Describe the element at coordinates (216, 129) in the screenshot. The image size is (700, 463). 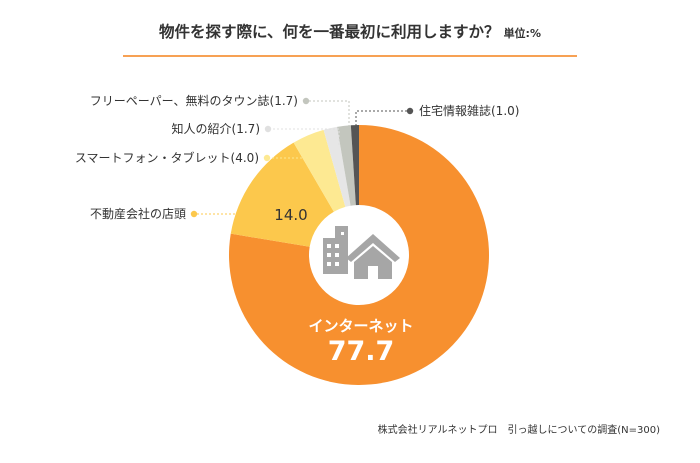
I see `slice-label-acquaintance: 知人の紹介(1.7)` at that location.